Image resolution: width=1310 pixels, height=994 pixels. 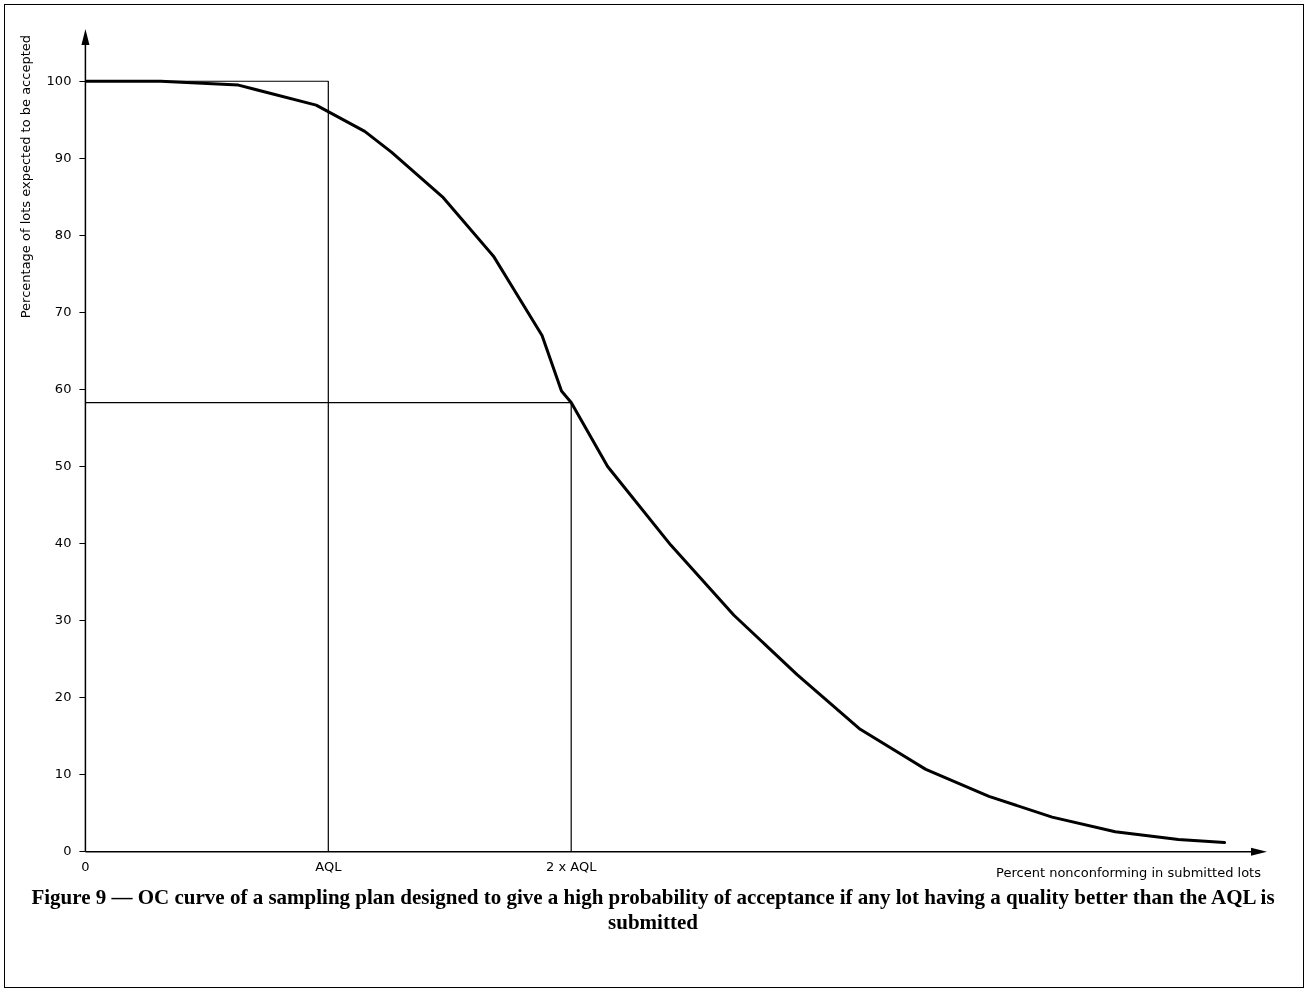 I want to click on x-tick-label: AQL, so click(x=329, y=866).